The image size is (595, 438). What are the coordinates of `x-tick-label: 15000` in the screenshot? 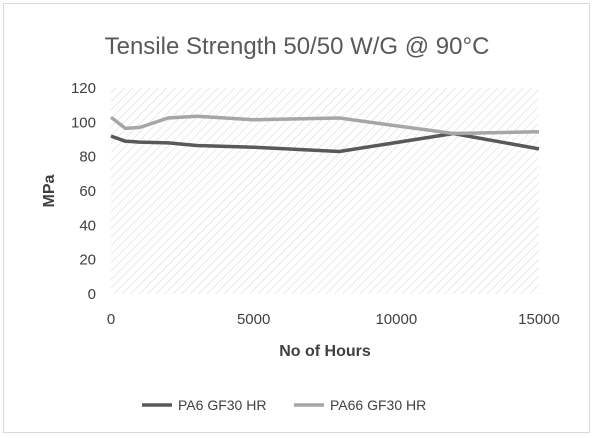 It's located at (539, 319).